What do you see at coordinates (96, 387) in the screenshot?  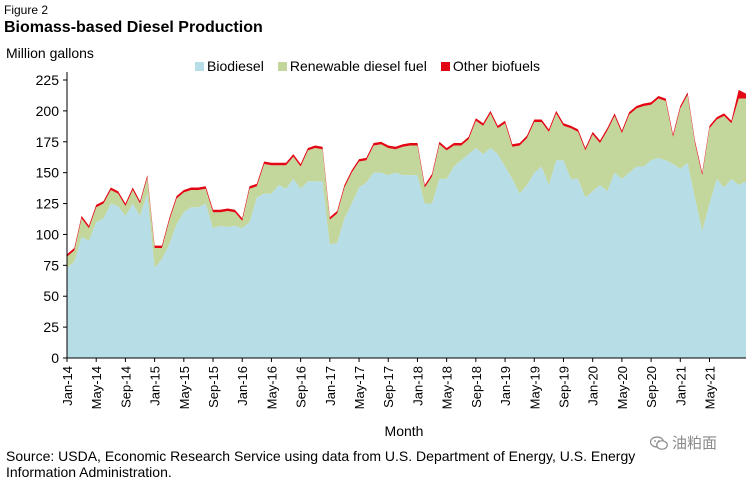 I see `x-tick-label: May-14` at bounding box center [96, 387].